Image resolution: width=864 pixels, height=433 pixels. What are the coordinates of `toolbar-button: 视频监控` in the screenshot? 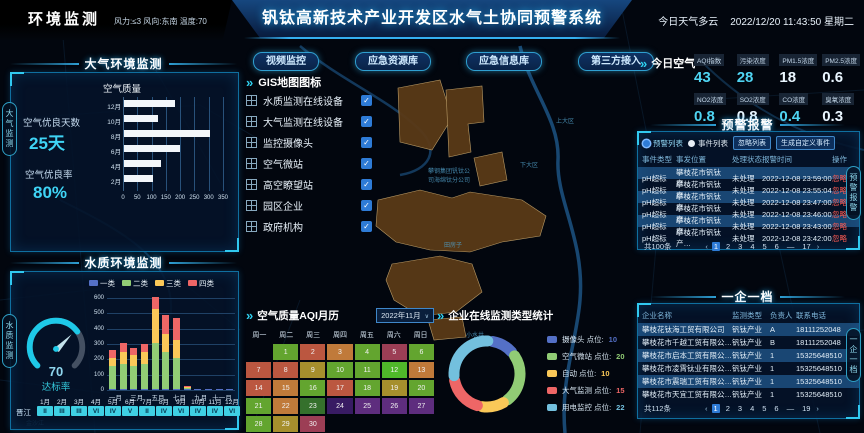 It's located at (286, 61).